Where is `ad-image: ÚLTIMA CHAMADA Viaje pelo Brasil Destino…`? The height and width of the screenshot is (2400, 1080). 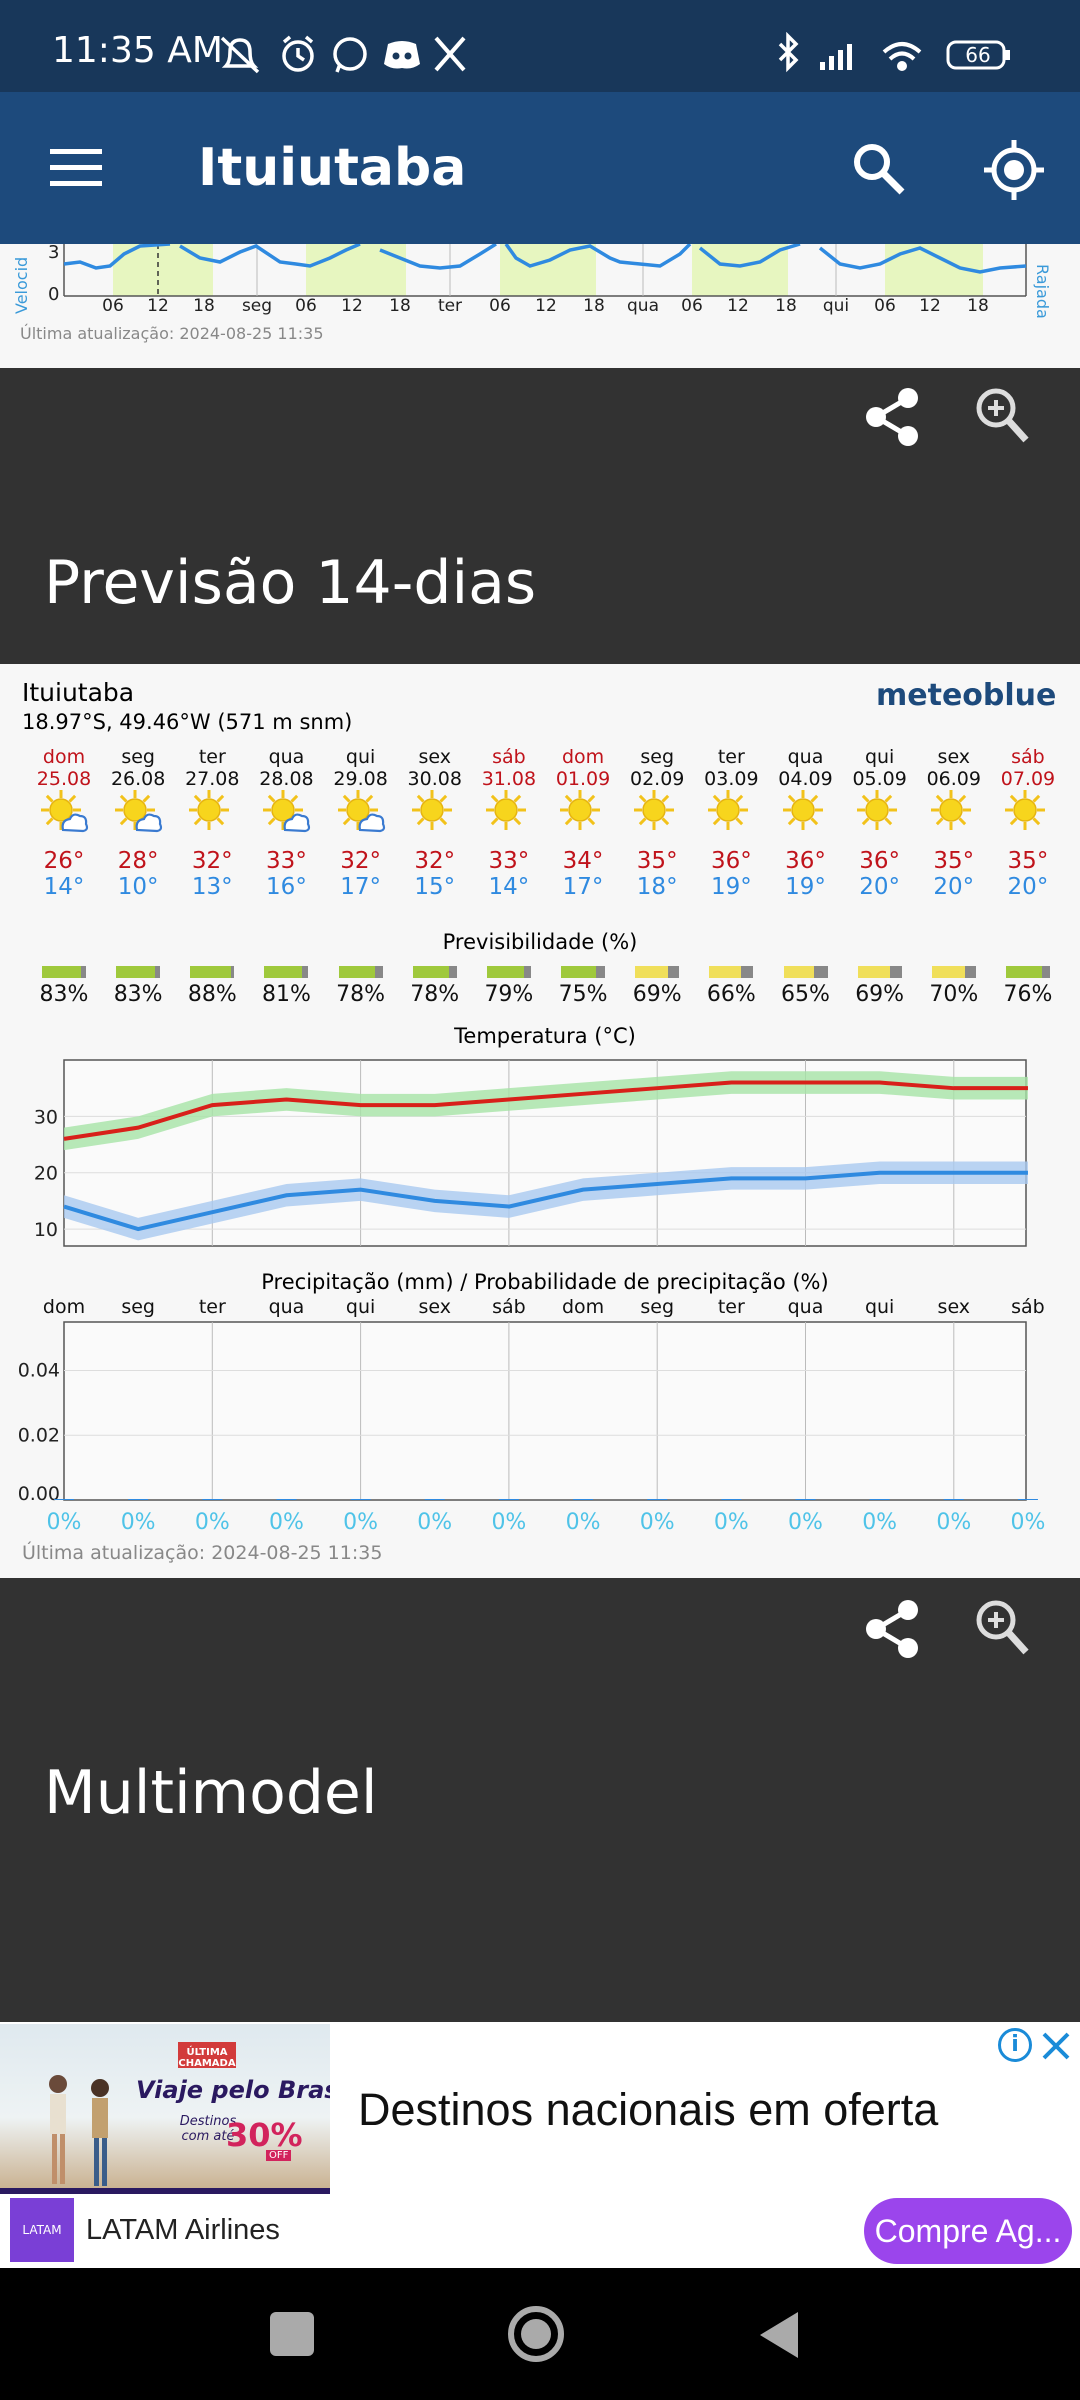
ad-image: ÚLTIMA CHAMADA Viaje pelo Brasil Destino… is located at coordinates (165, 2109).